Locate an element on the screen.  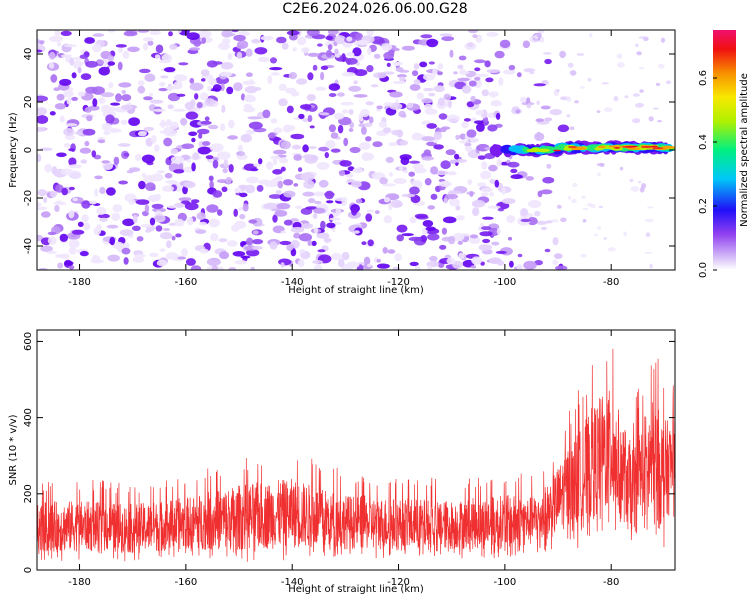
colorbar-label: Normalized spectral amplitude is located at coordinates (744, 150).